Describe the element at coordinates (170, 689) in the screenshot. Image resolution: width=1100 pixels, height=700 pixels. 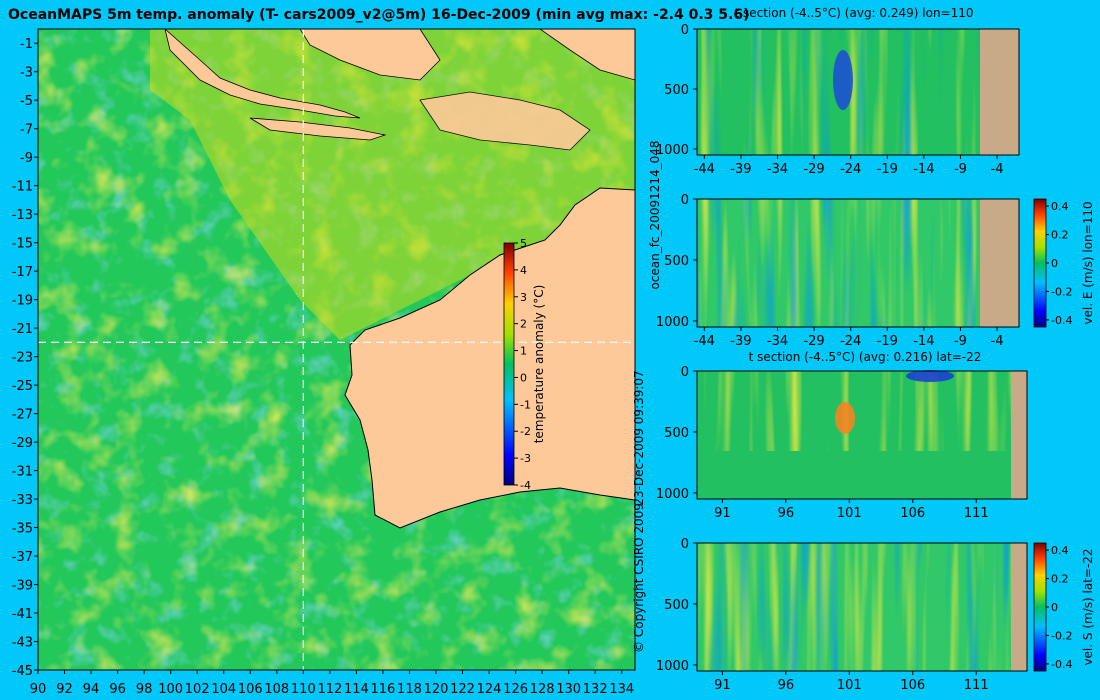
I see `map-x-tick-label: 100` at that location.